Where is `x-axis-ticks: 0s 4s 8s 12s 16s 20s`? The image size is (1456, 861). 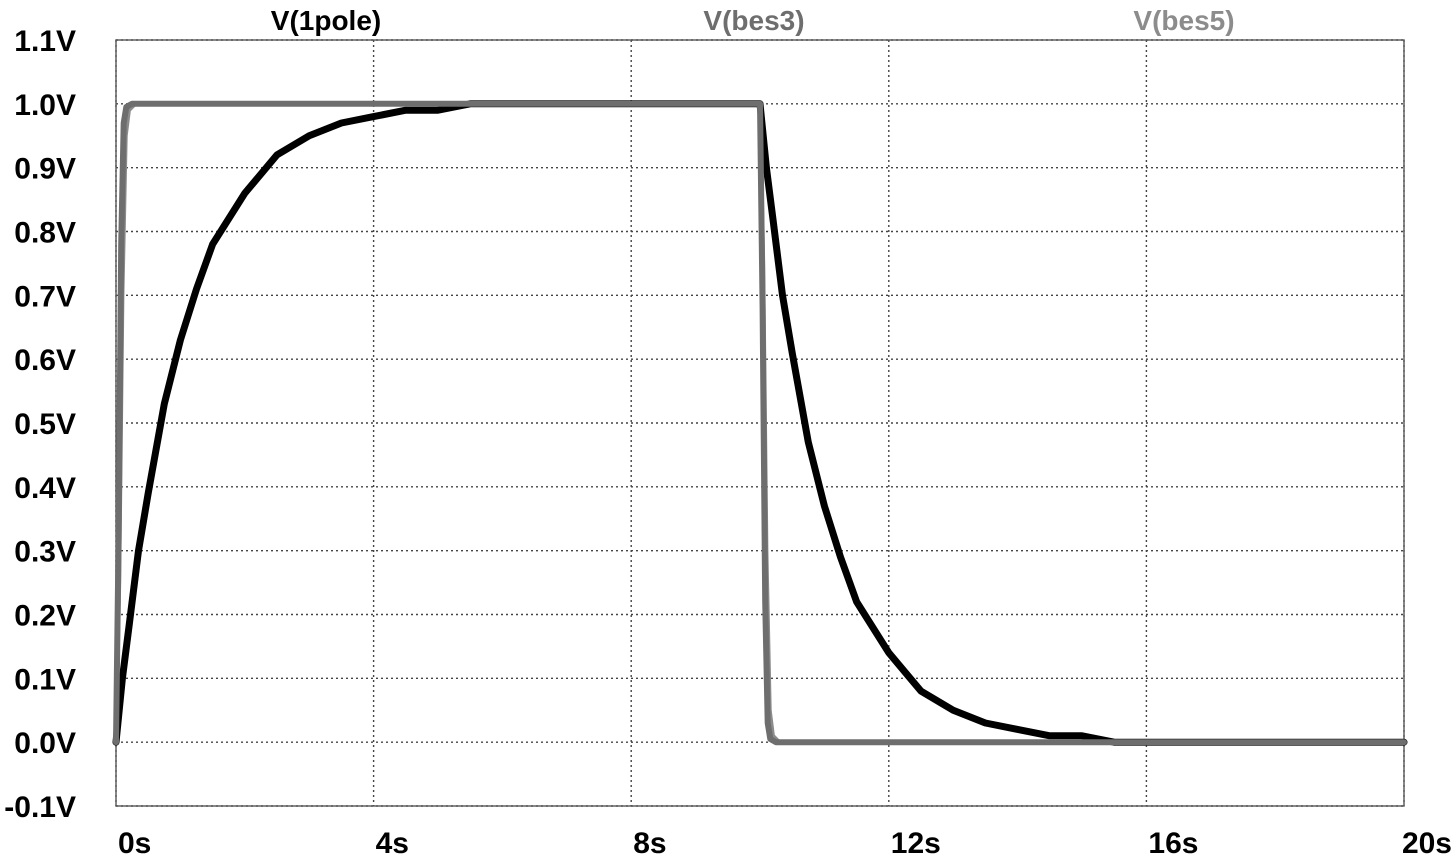
x-axis-ticks: 0s 4s 8s 12s 16s 20s is located at coordinates (785, 843).